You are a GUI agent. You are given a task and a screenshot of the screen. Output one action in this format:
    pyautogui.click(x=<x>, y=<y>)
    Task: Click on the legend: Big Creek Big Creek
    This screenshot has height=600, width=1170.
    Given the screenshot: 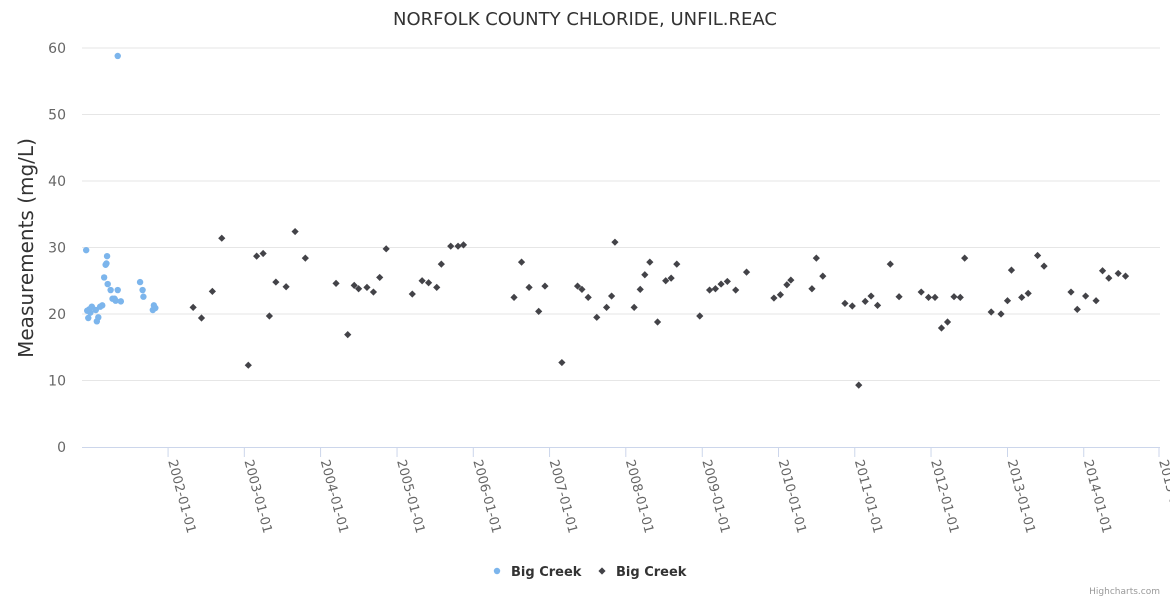 What is the action you would take?
    pyautogui.click(x=590, y=572)
    